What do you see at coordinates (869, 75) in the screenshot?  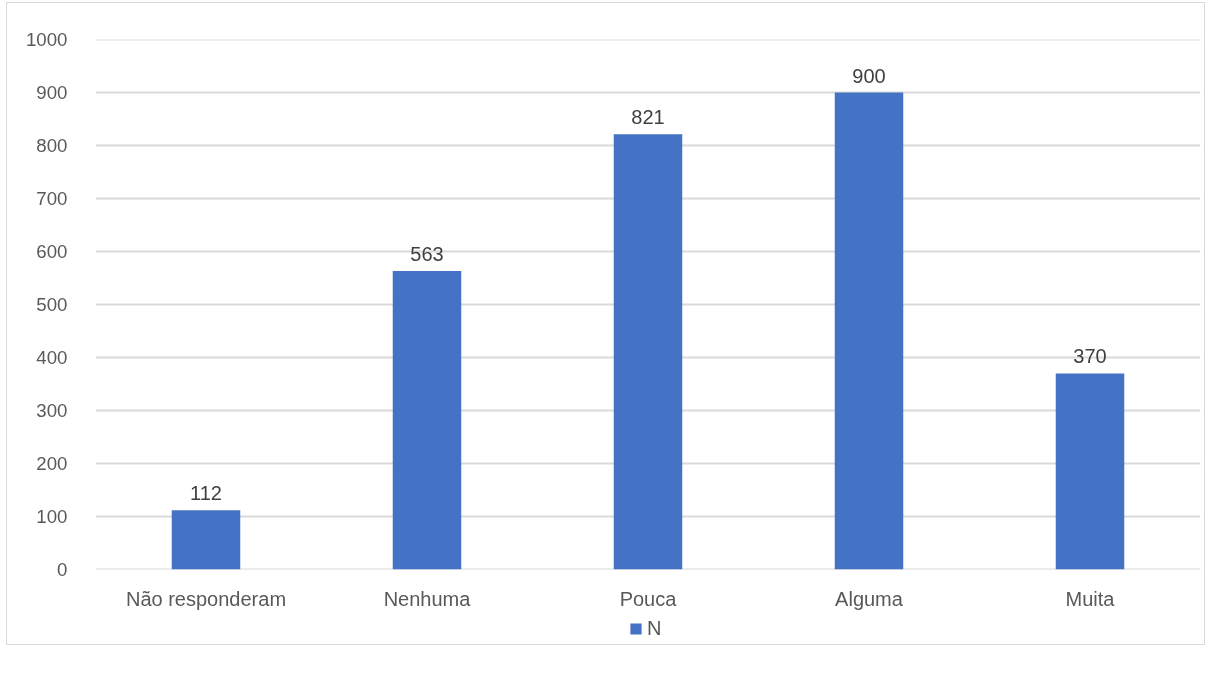 I see `data-label: 900` at bounding box center [869, 75].